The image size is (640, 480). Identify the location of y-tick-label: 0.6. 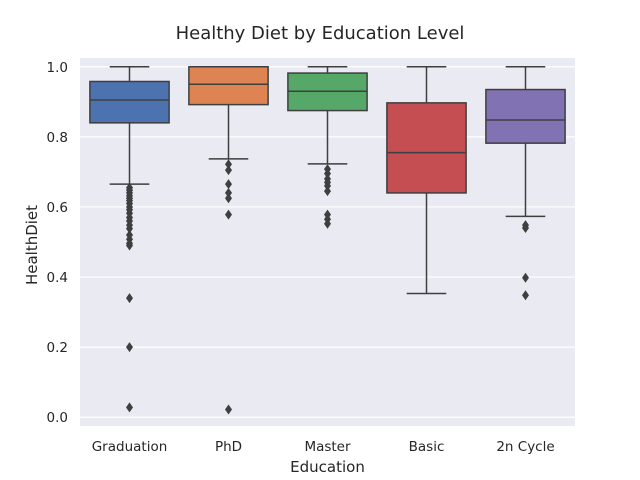
(57, 208).